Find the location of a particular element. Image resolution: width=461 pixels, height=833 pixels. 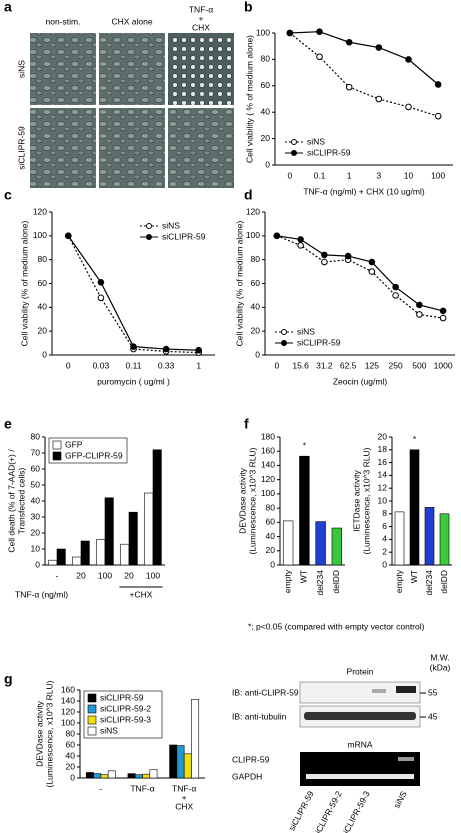

x-tick-label: 15.6 is located at coordinates (300, 365).